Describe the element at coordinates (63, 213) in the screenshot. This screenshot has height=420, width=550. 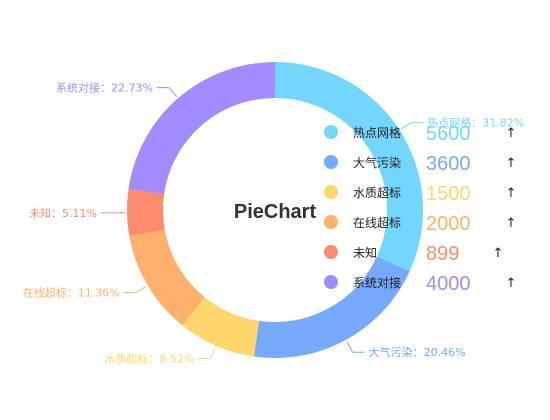
I see `slice-label-5: 未知：5.11%` at that location.